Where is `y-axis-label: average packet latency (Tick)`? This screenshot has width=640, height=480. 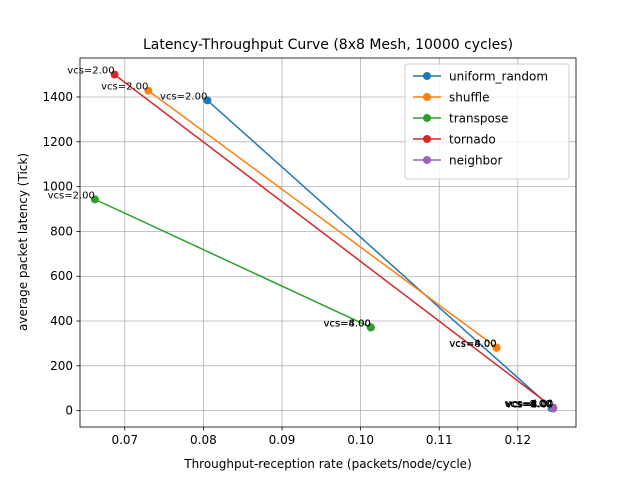 y-axis-label: average packet latency (Tick) is located at coordinates (23, 242).